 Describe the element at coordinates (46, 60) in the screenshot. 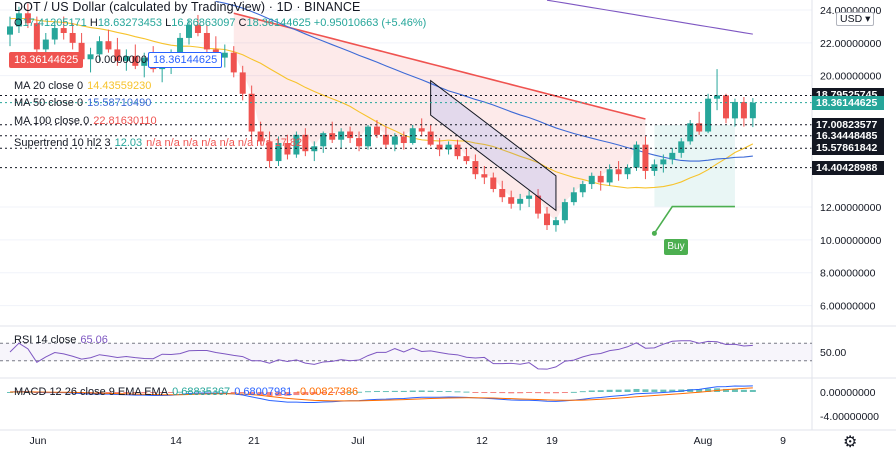

I see `sell-price-box: 18.36144625` at that location.